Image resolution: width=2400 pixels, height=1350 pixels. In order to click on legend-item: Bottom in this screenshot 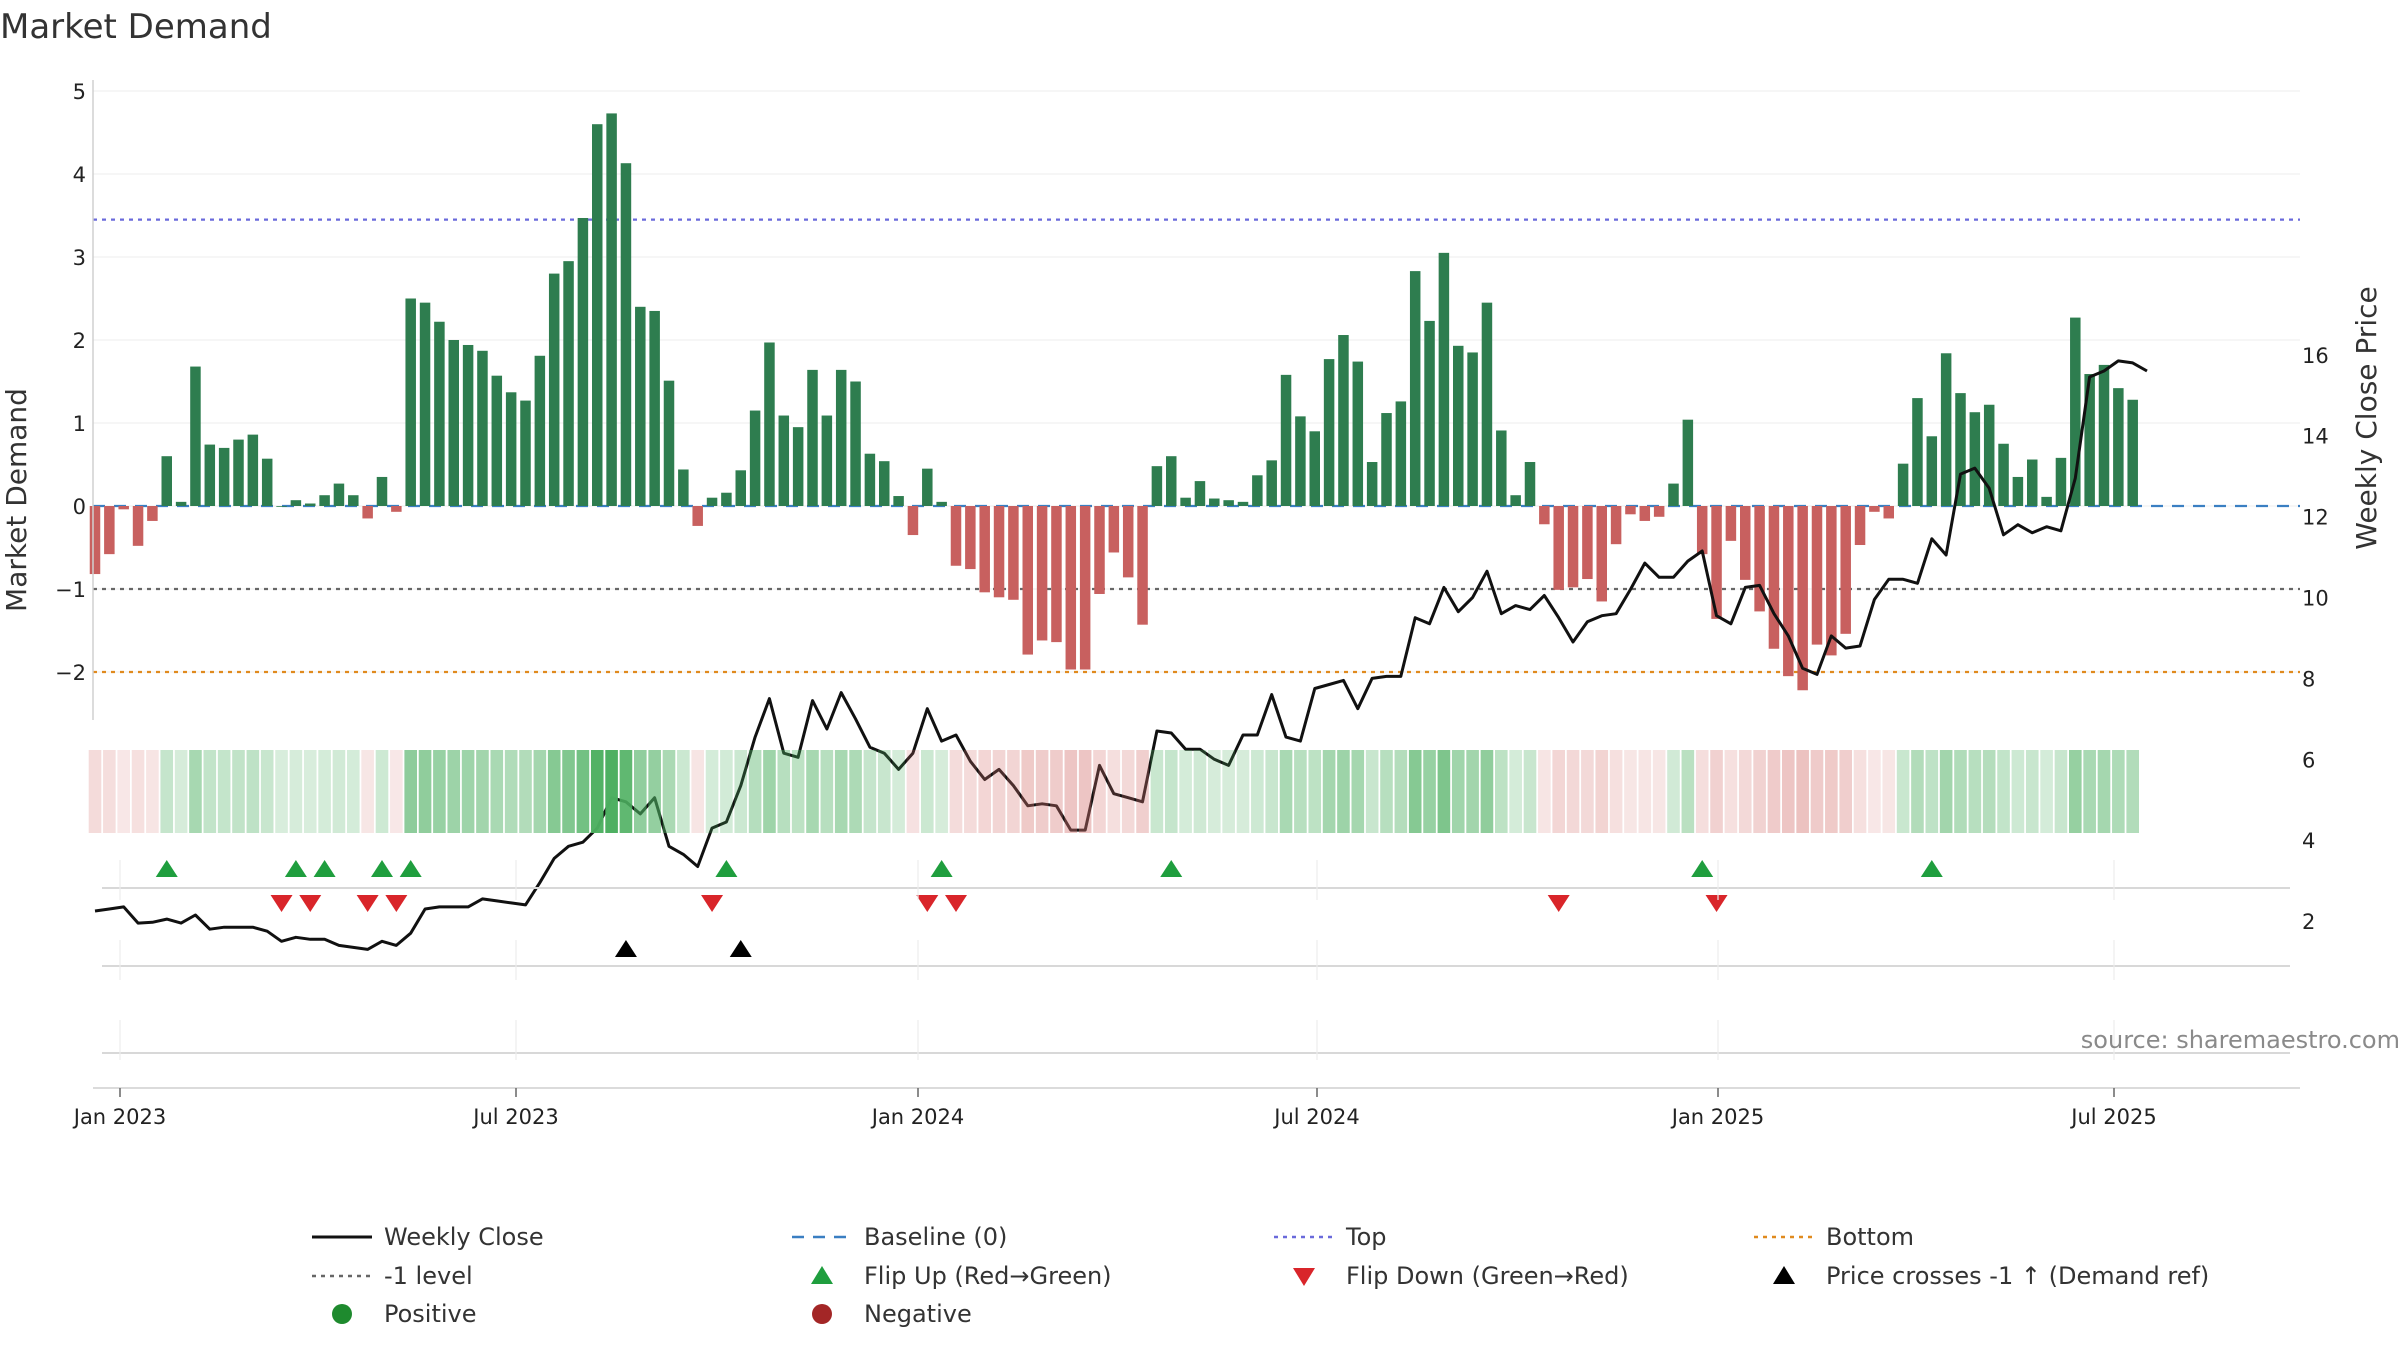, I will do `click(1834, 1237)`.